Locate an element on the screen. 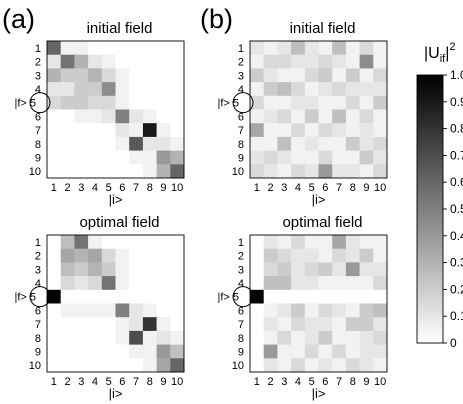  x-tick-label: 5 is located at coordinates (312, 188).